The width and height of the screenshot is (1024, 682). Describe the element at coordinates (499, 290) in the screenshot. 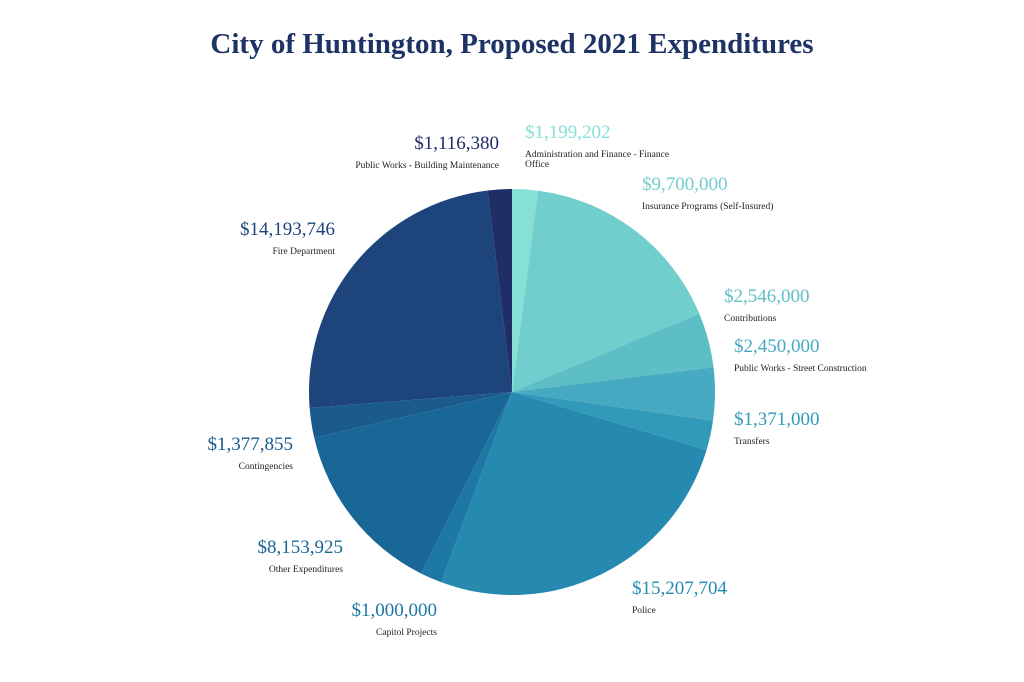

I see `pie-slice-public-works-building-maintenance` at that location.